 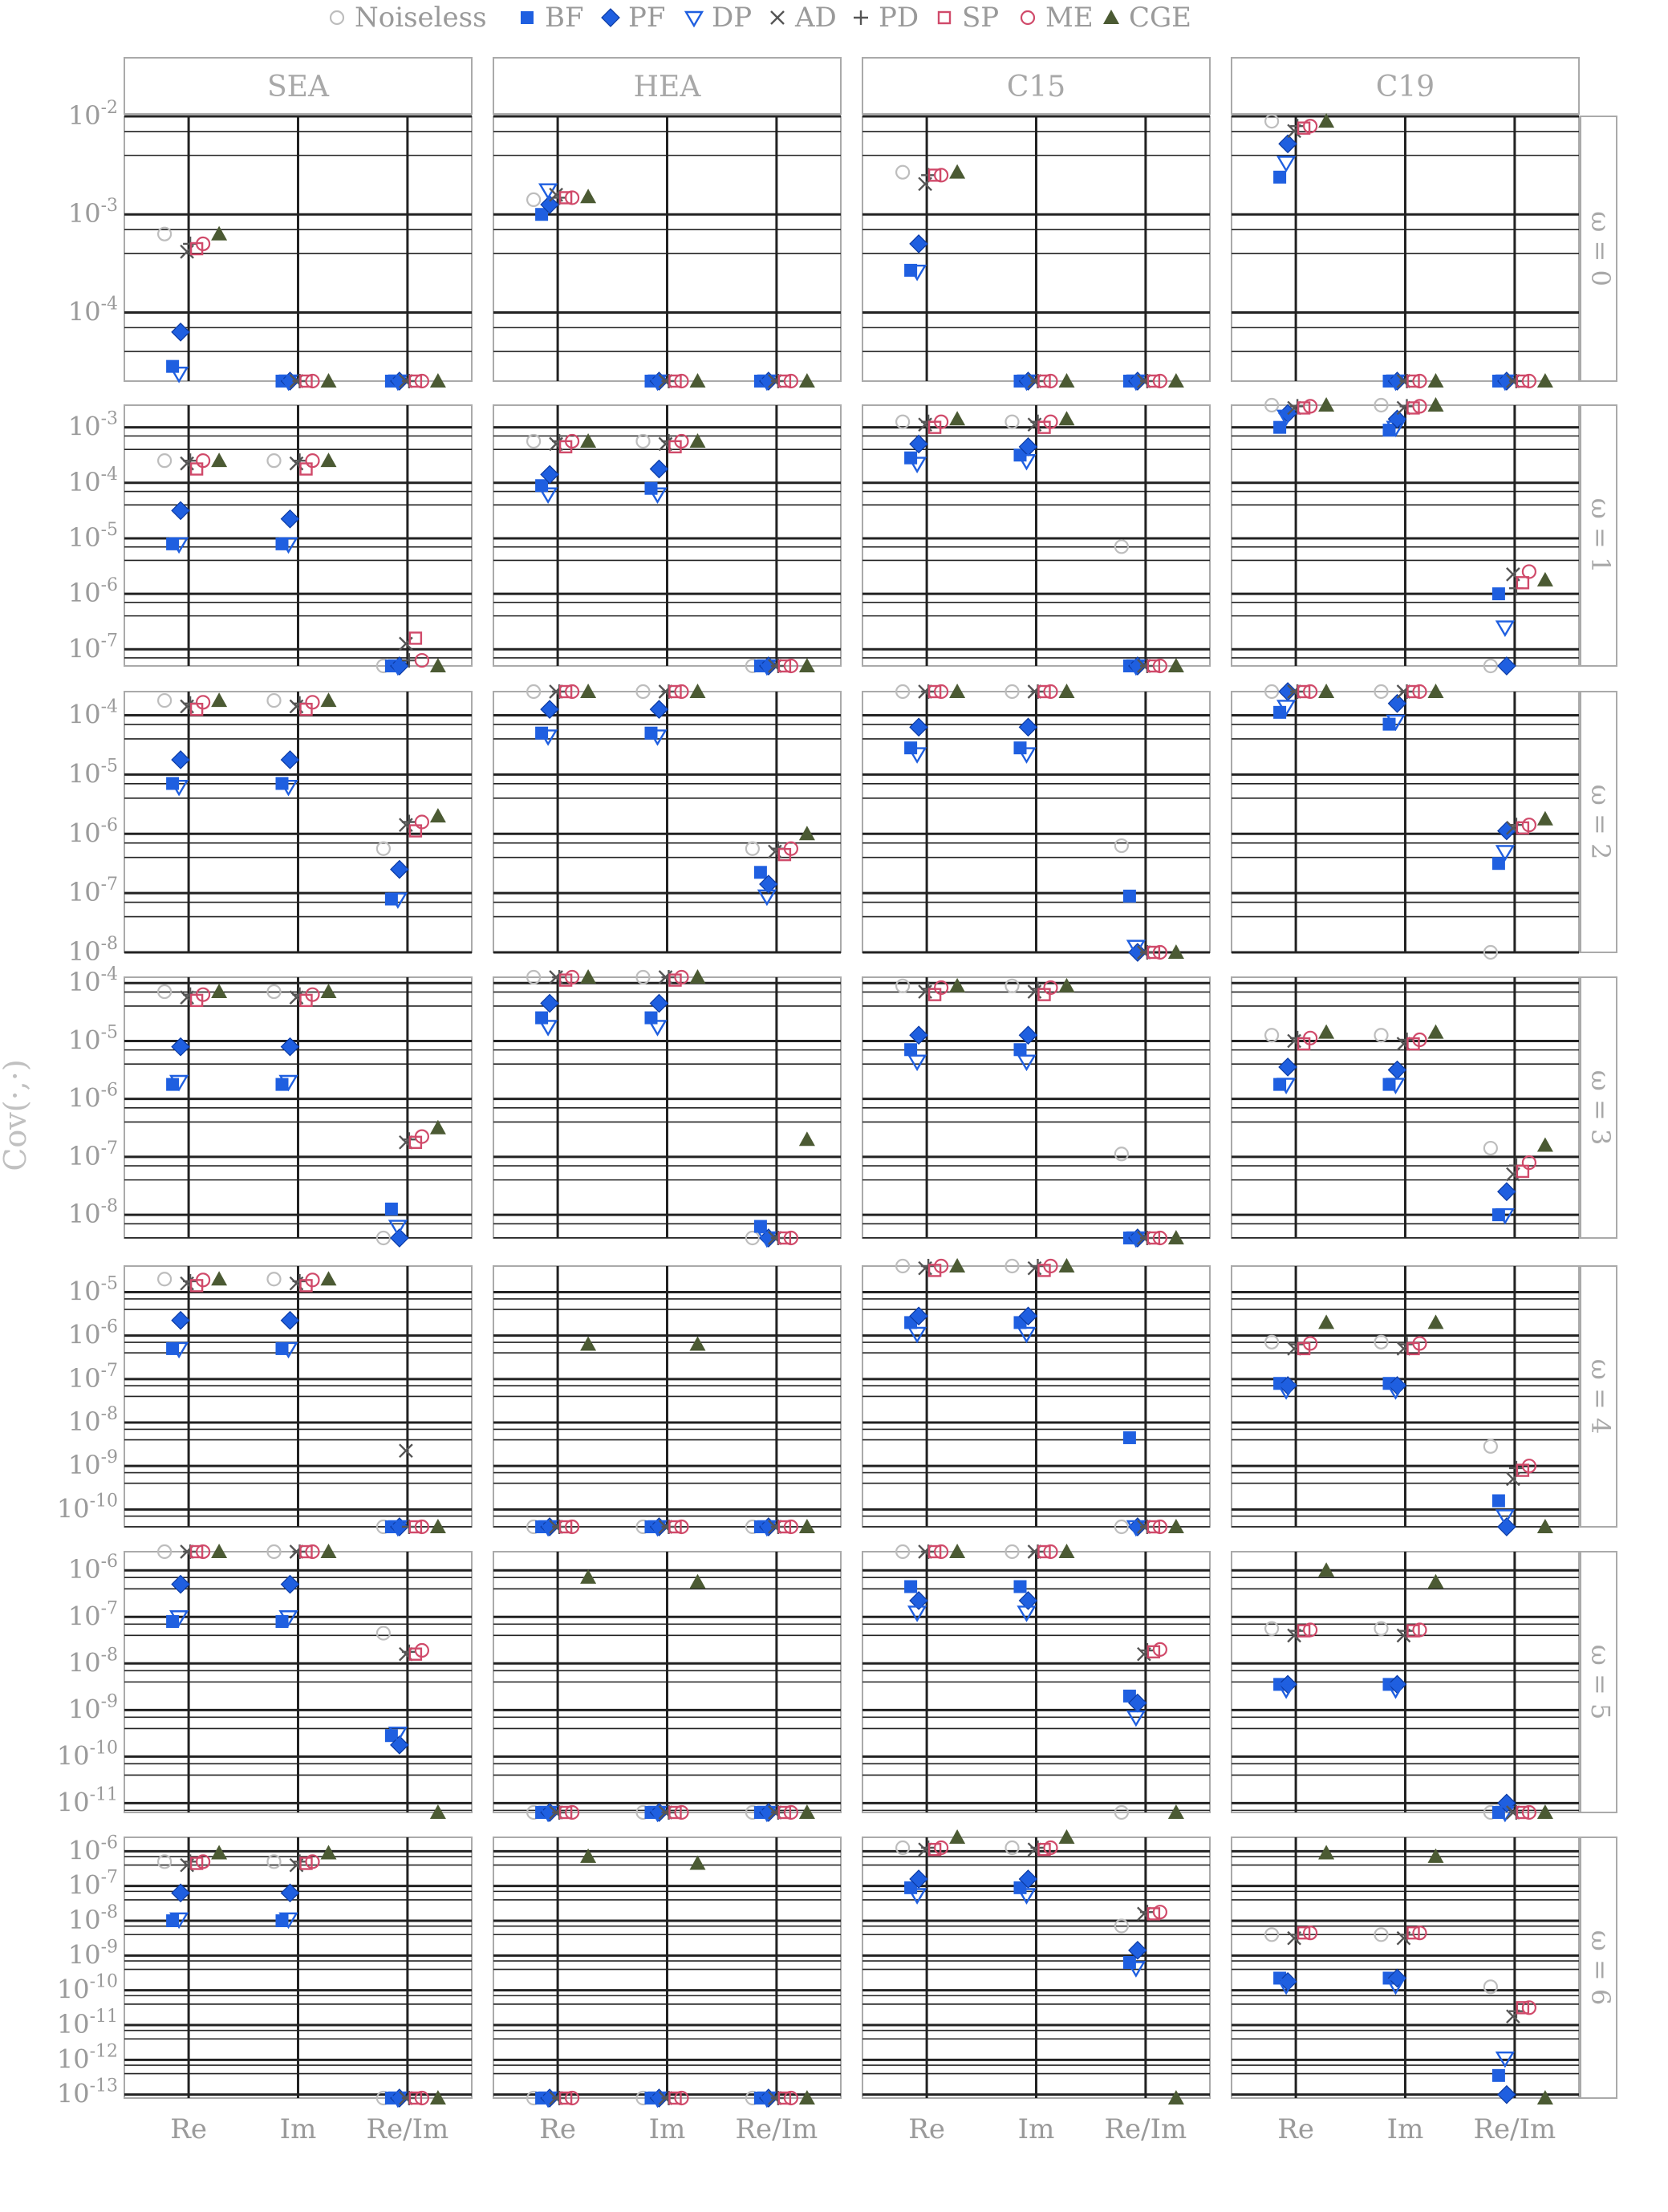 What do you see at coordinates (93, 1463) in the screenshot?
I see `y-tick-label: 10⁻⁹` at bounding box center [93, 1463].